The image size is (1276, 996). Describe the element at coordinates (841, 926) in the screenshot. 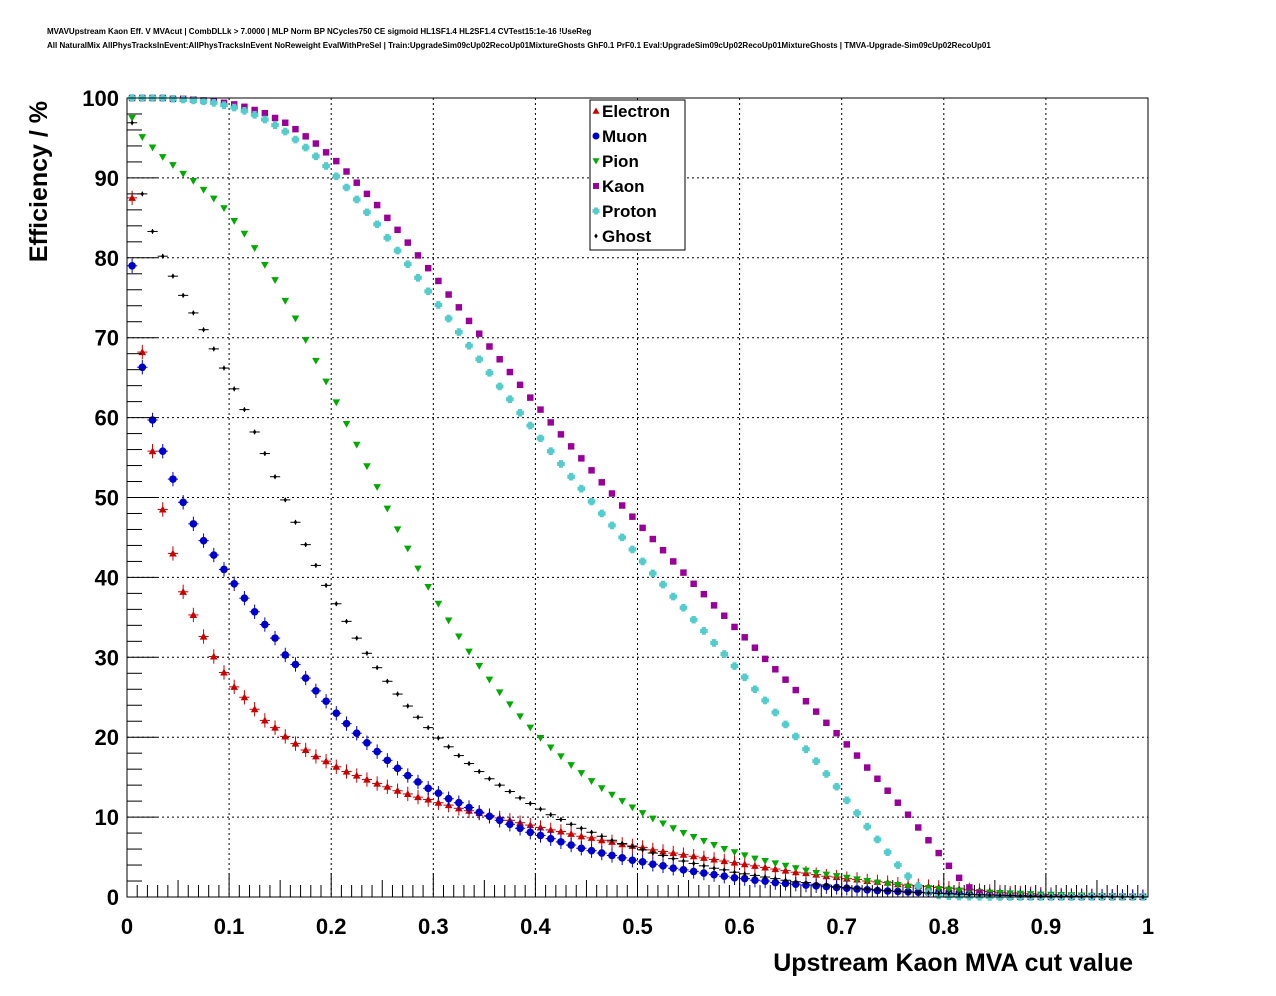

I see `x-tick-label: 0.7` at that location.